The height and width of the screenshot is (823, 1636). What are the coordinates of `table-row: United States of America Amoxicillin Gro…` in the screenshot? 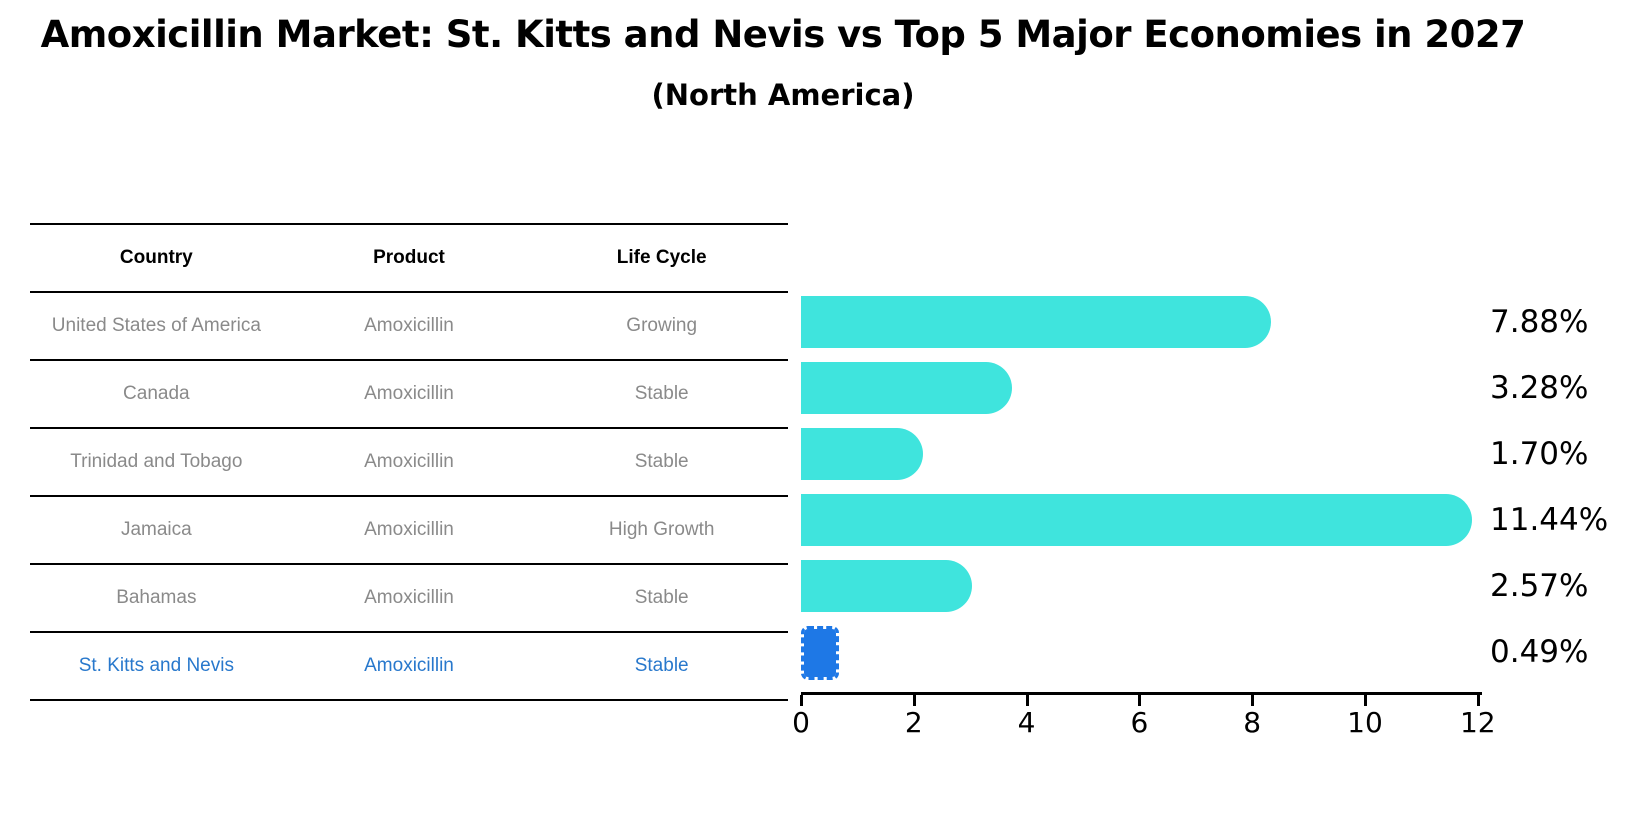 It's located at (409, 327).